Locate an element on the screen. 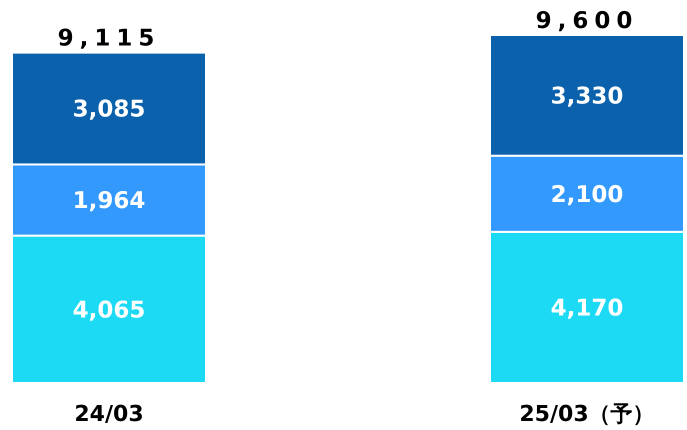 Image resolution: width=687 pixels, height=430 pixels. data-label: 3,085 is located at coordinates (109, 109).